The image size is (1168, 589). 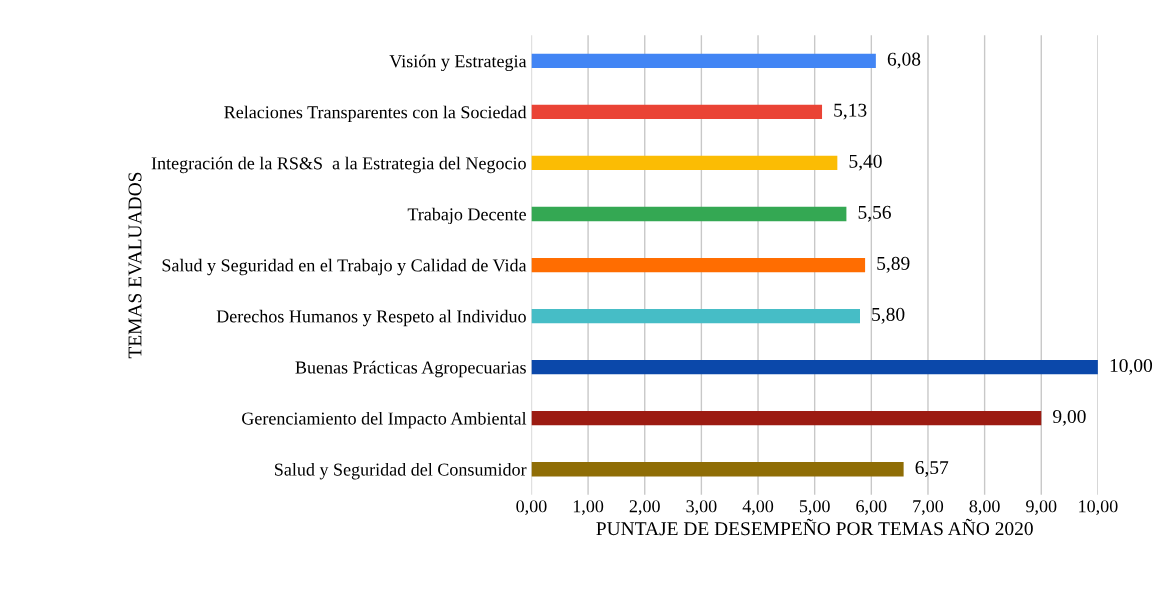 I want to click on data-label: 9,00, so click(x=1069, y=417).